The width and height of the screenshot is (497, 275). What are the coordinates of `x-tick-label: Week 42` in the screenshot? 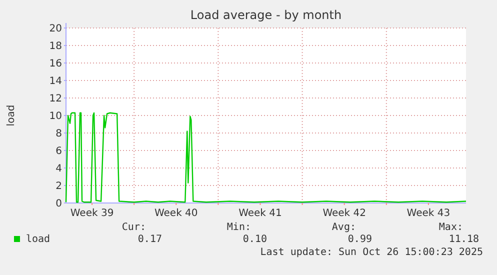 It's located at (344, 213).